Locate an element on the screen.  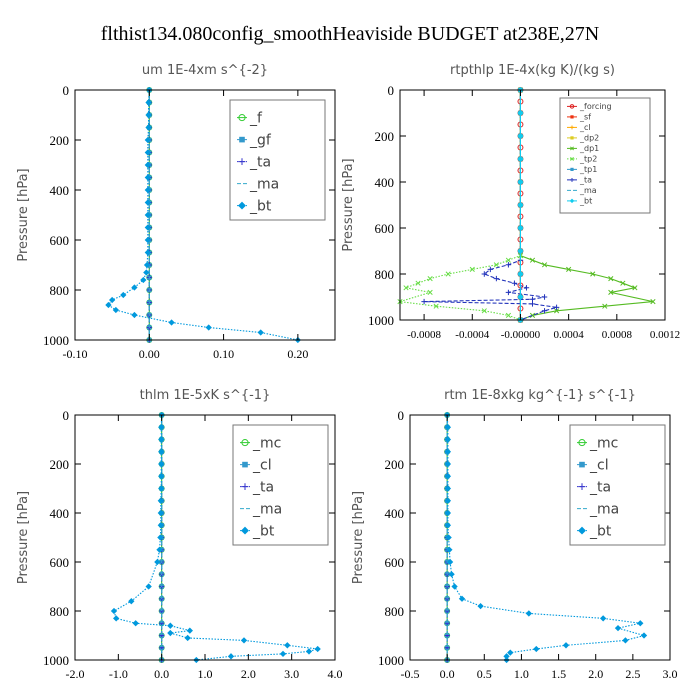
series-ta is located at coordinates (490, 205).